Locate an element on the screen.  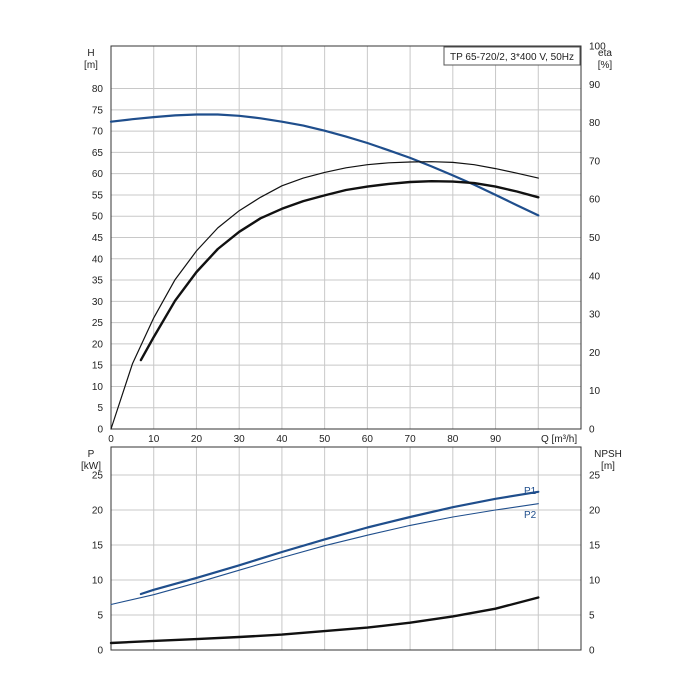
upper-right-axis-unit: [%] is located at coordinates (605, 65).